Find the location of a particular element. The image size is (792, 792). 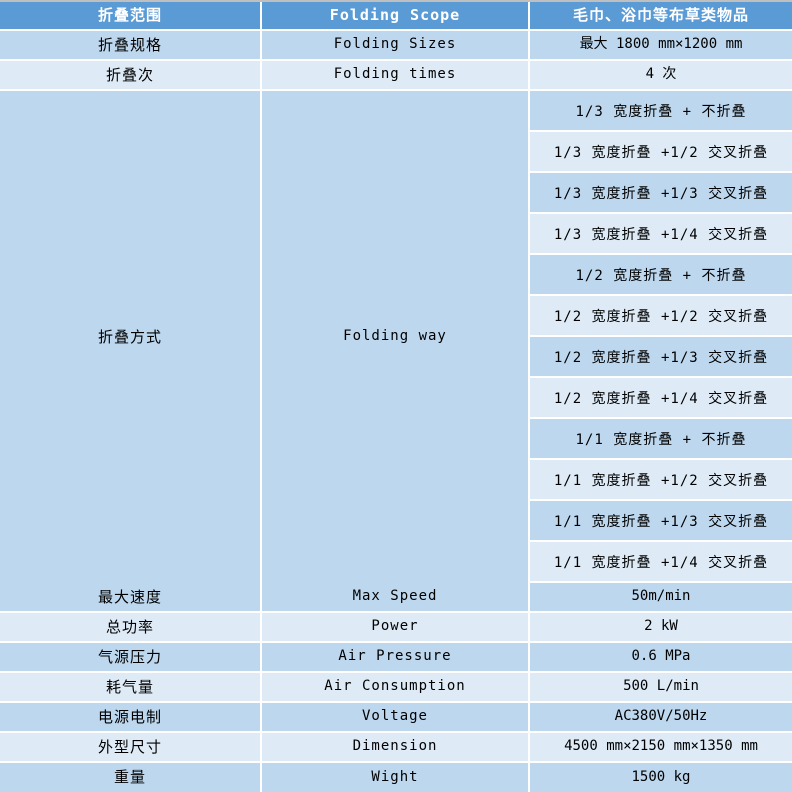

table-row-power: 总功率 Power 2 kW is located at coordinates (396, 628).